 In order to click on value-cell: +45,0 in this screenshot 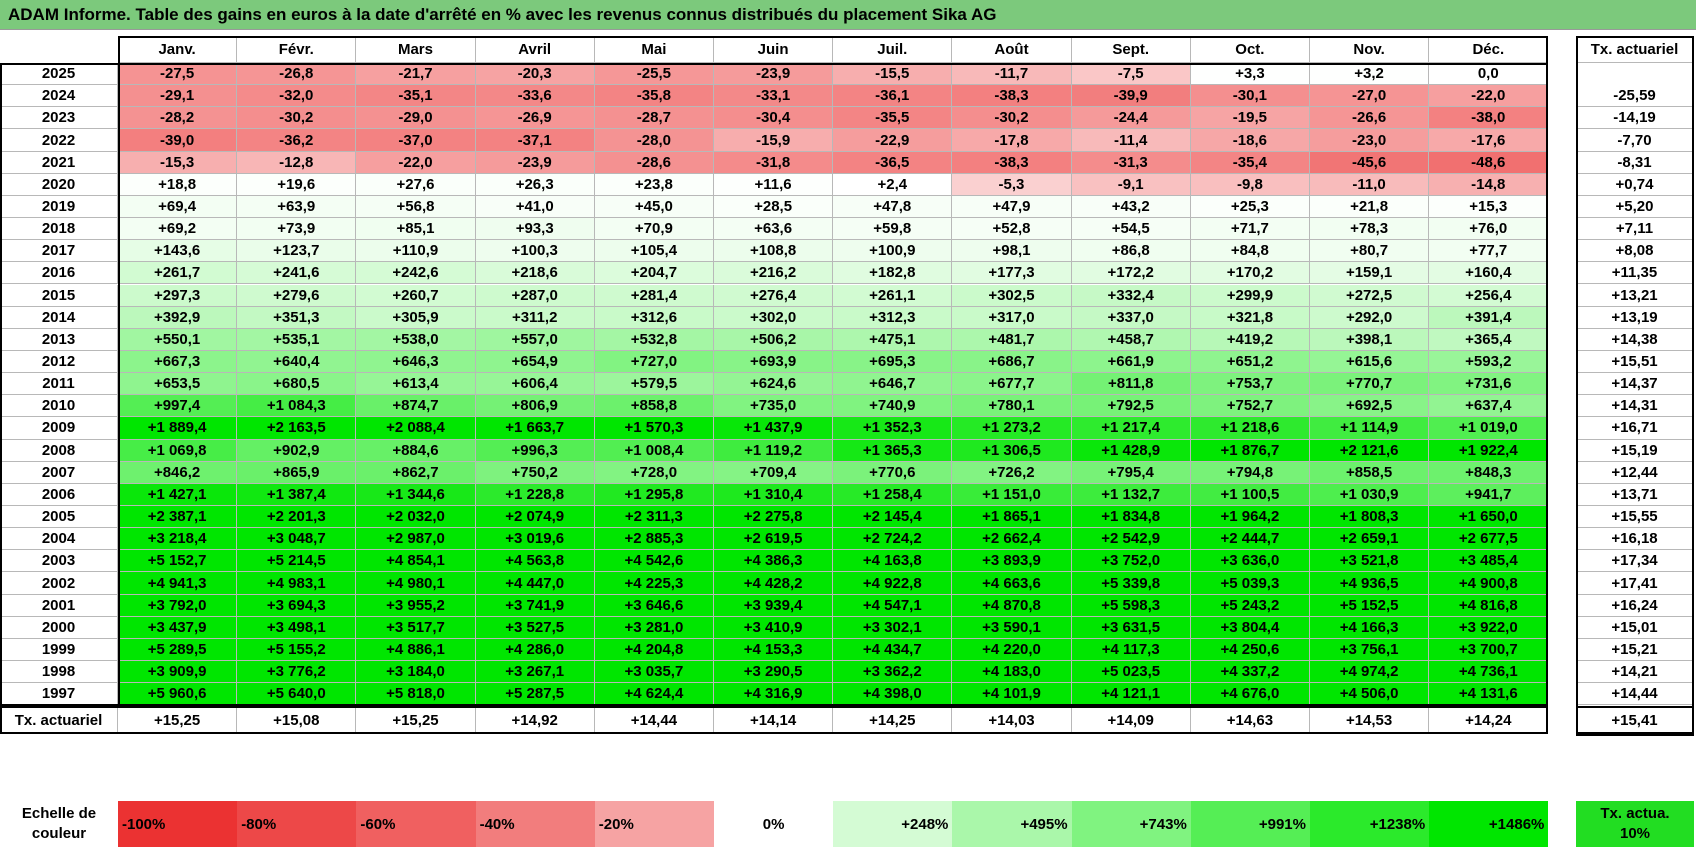, I will do `click(654, 207)`.